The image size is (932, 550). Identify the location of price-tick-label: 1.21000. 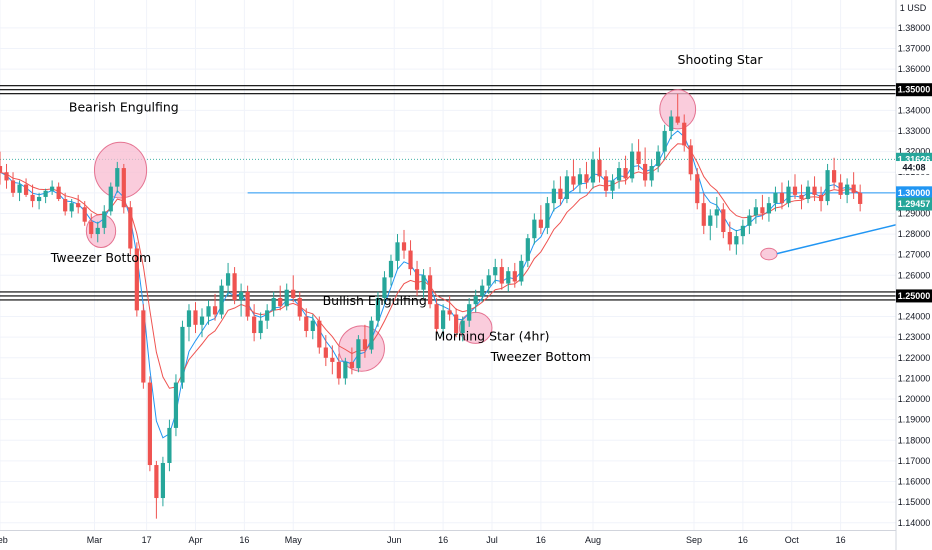
(914, 378).